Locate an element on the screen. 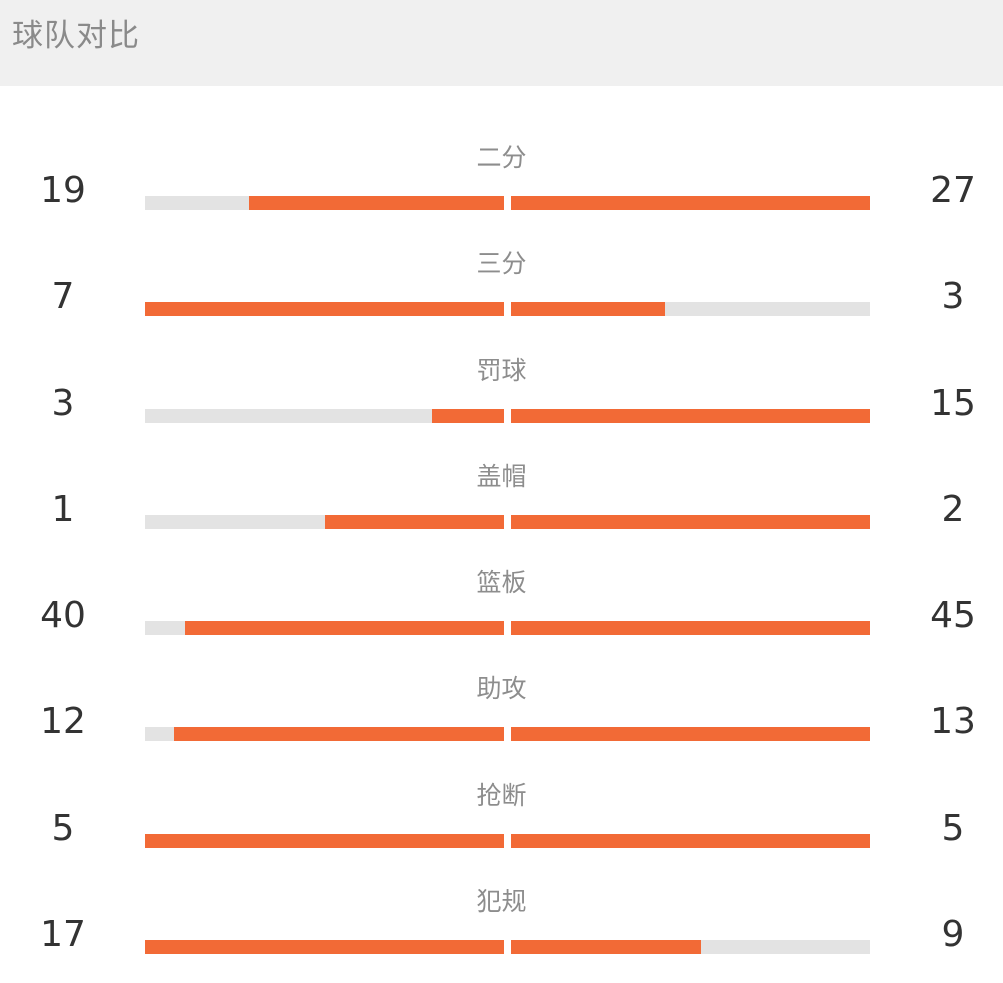 The height and width of the screenshot is (983, 1003). stat-row-rebounds: 篮板 40 45 is located at coordinates (501, 573).